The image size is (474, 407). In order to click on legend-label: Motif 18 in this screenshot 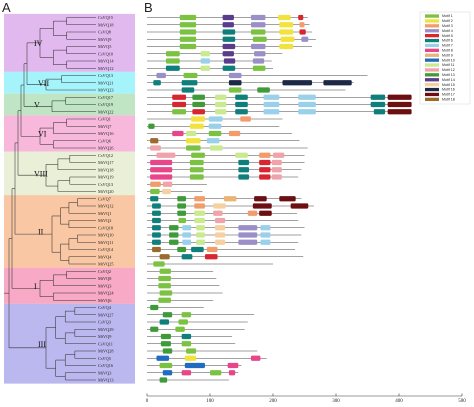, I will do `click(448, 100)`.